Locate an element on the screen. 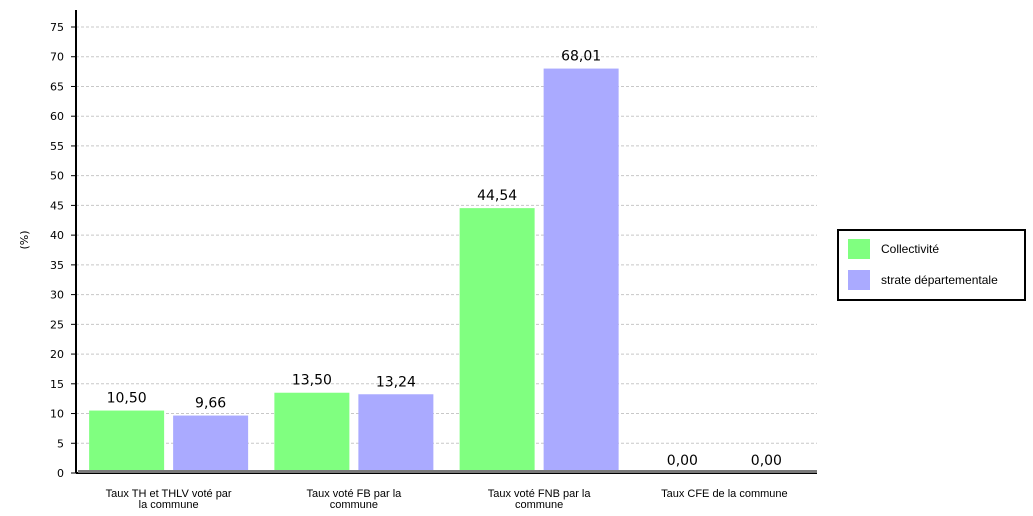 Image resolution: width=1033 pixels, height=516 pixels. data-label: 13,50 is located at coordinates (312, 381).